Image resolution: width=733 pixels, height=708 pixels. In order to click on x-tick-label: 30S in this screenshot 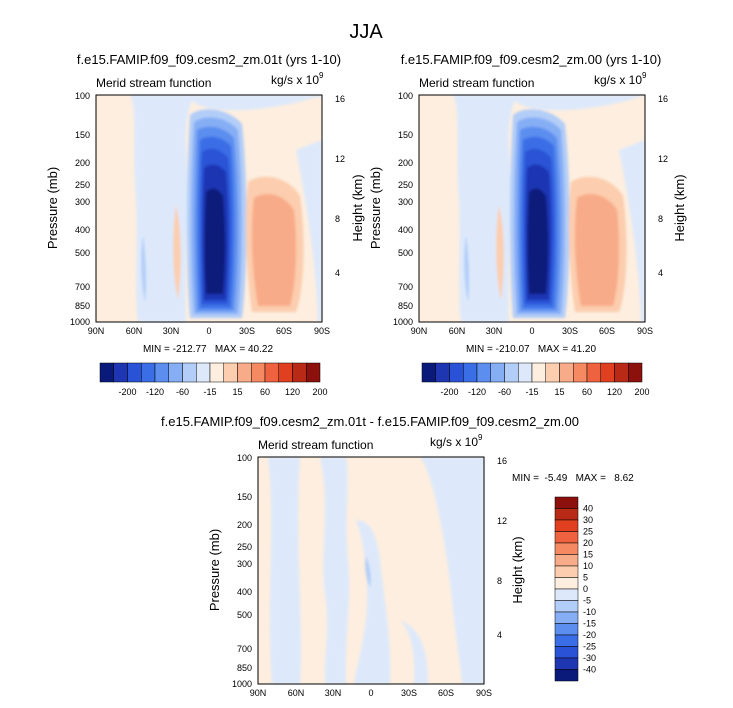, I will do `click(247, 331)`.